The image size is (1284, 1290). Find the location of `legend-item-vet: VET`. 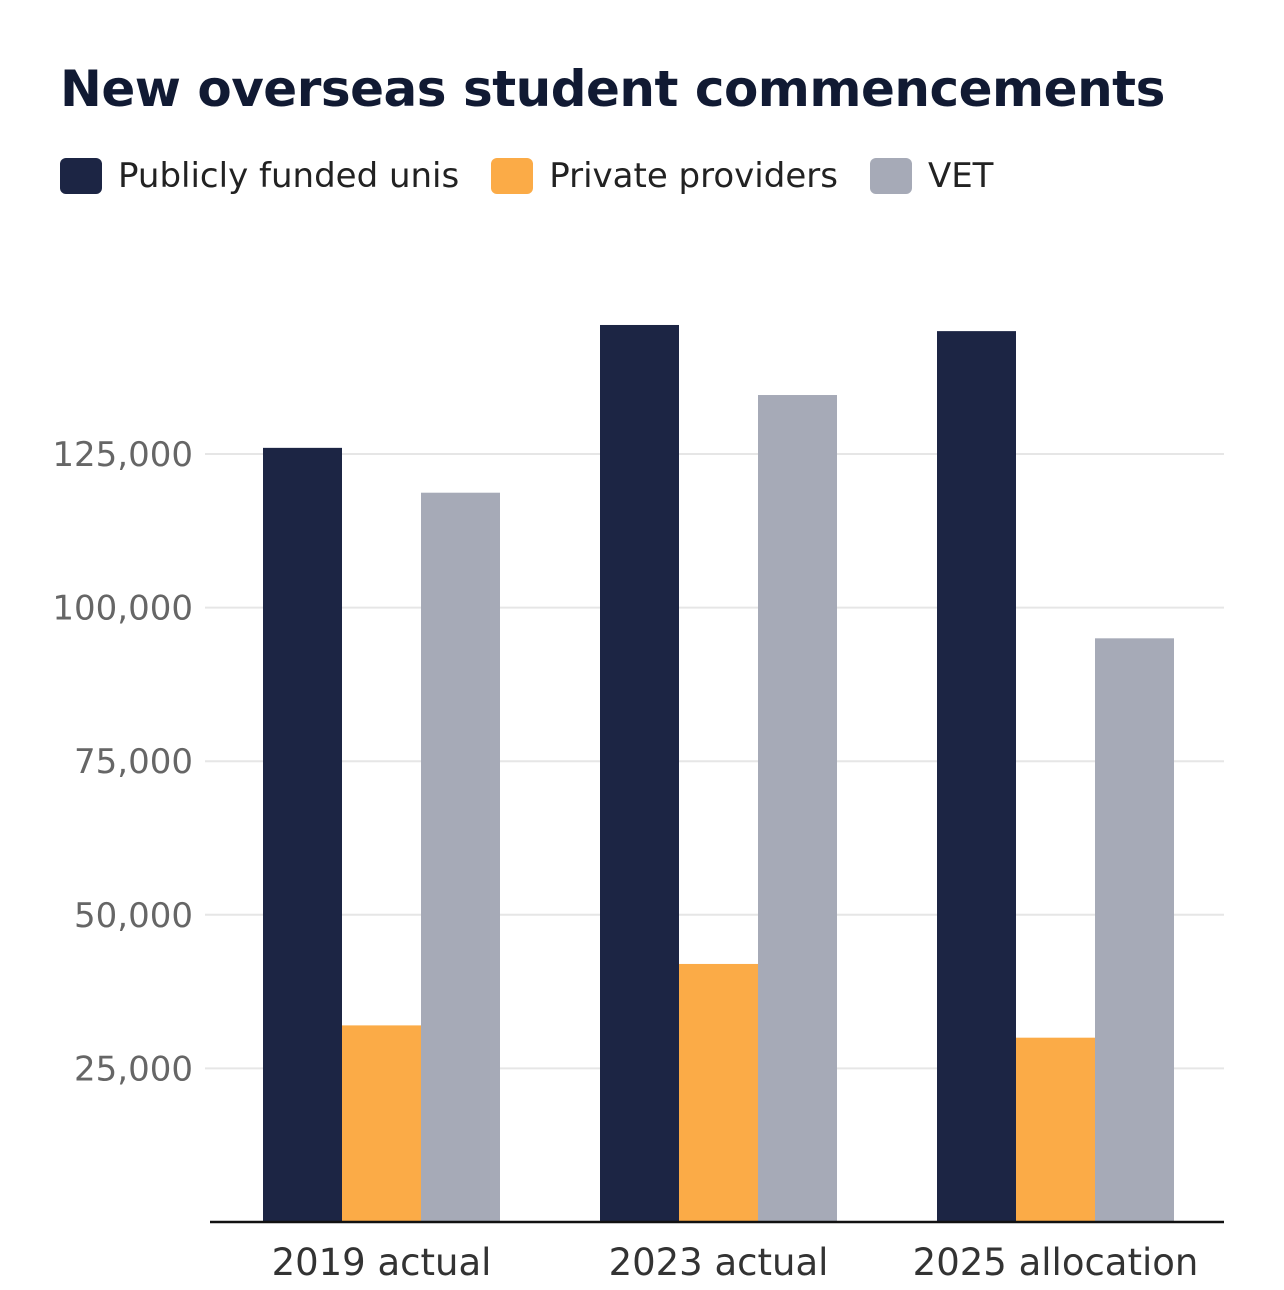

legend-item-vet: VET is located at coordinates (931, 176).